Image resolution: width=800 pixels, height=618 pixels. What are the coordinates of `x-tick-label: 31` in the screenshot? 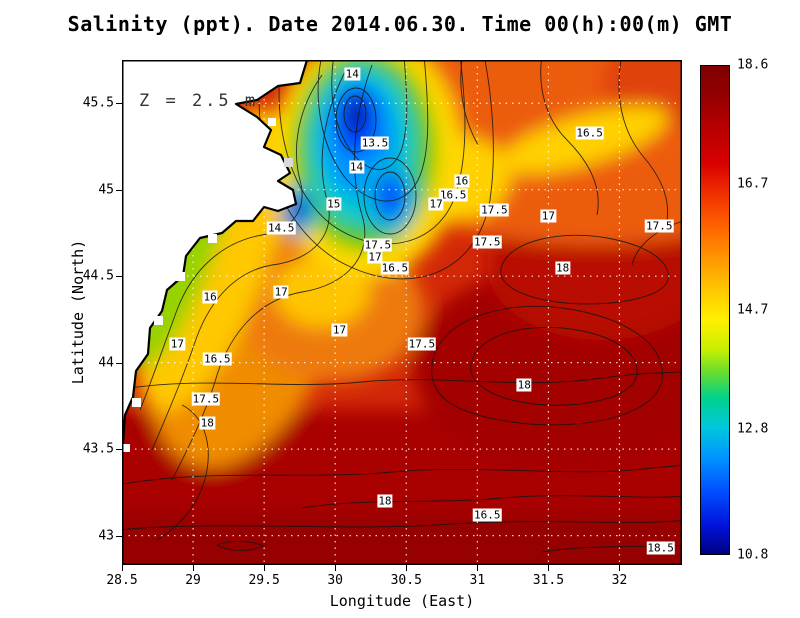 It's located at (477, 580).